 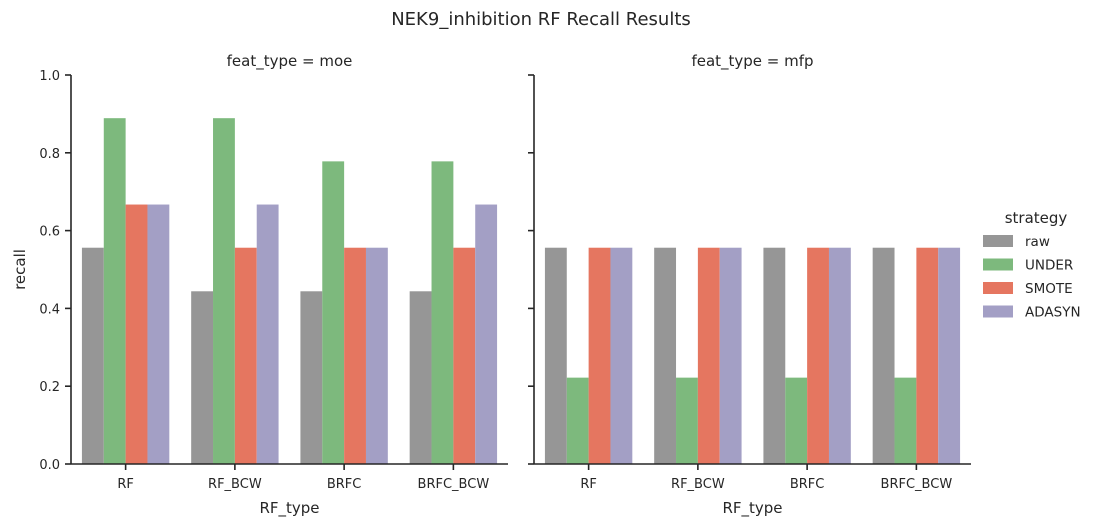 I want to click on y-tick-label: 0.0, so click(x=49, y=465).